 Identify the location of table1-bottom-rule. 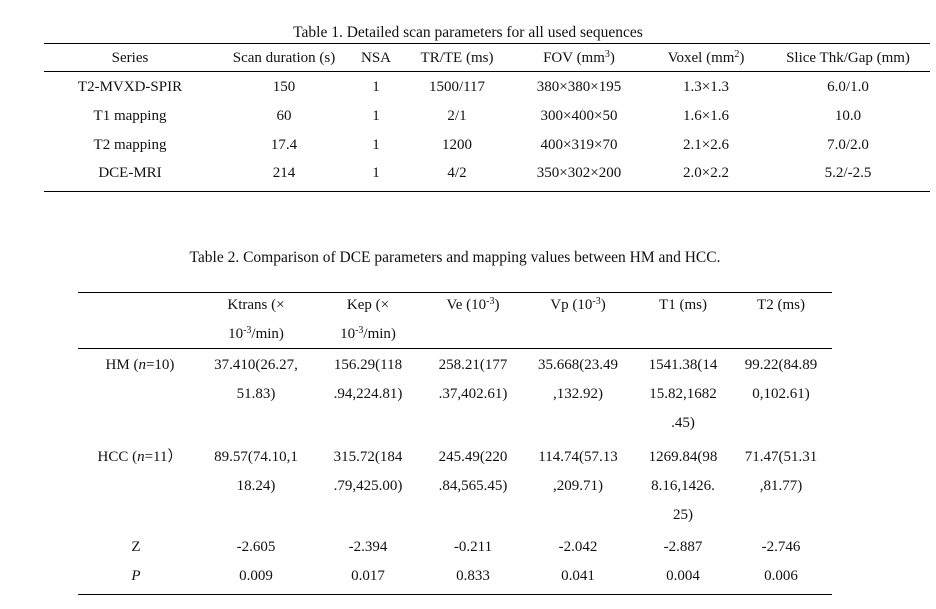
(487, 191).